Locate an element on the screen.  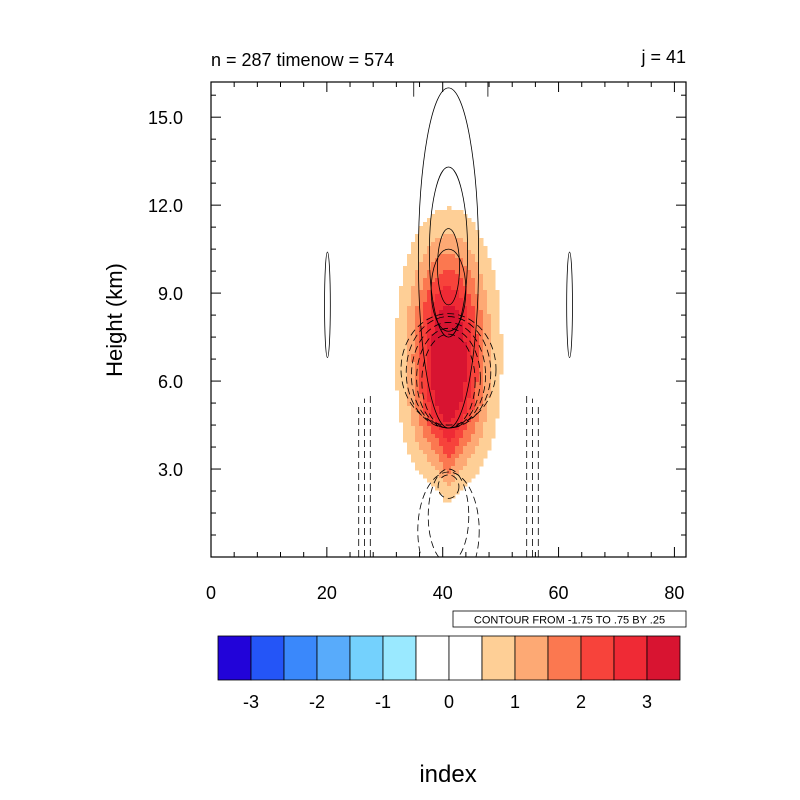
contour-positive is located at coordinates (448, 267).